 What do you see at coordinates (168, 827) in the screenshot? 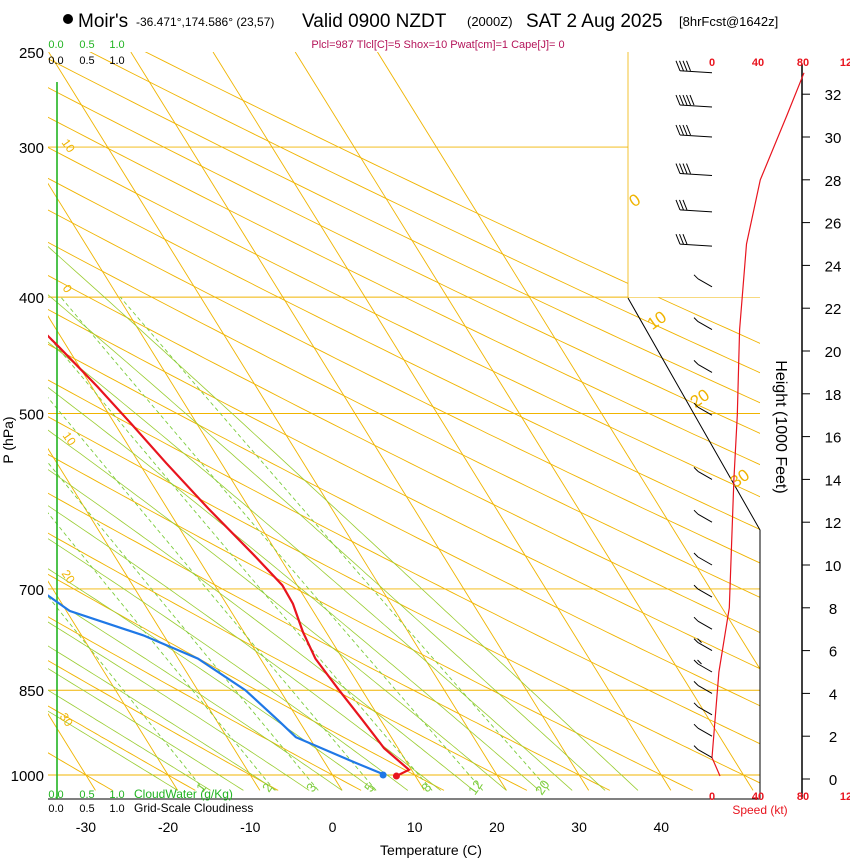
I see `x-tick-label: -20` at bounding box center [168, 827].